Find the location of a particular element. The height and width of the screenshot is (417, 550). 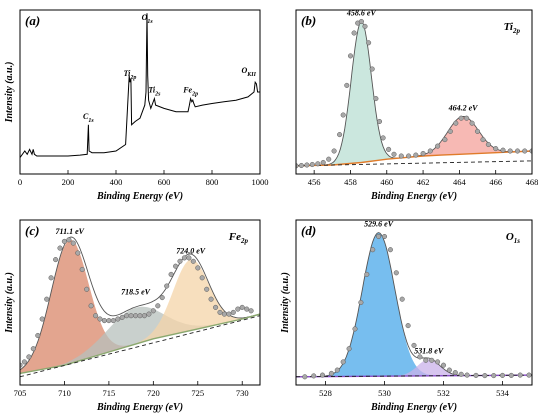

peak-annotation: O1s is located at coordinates (148, 19).